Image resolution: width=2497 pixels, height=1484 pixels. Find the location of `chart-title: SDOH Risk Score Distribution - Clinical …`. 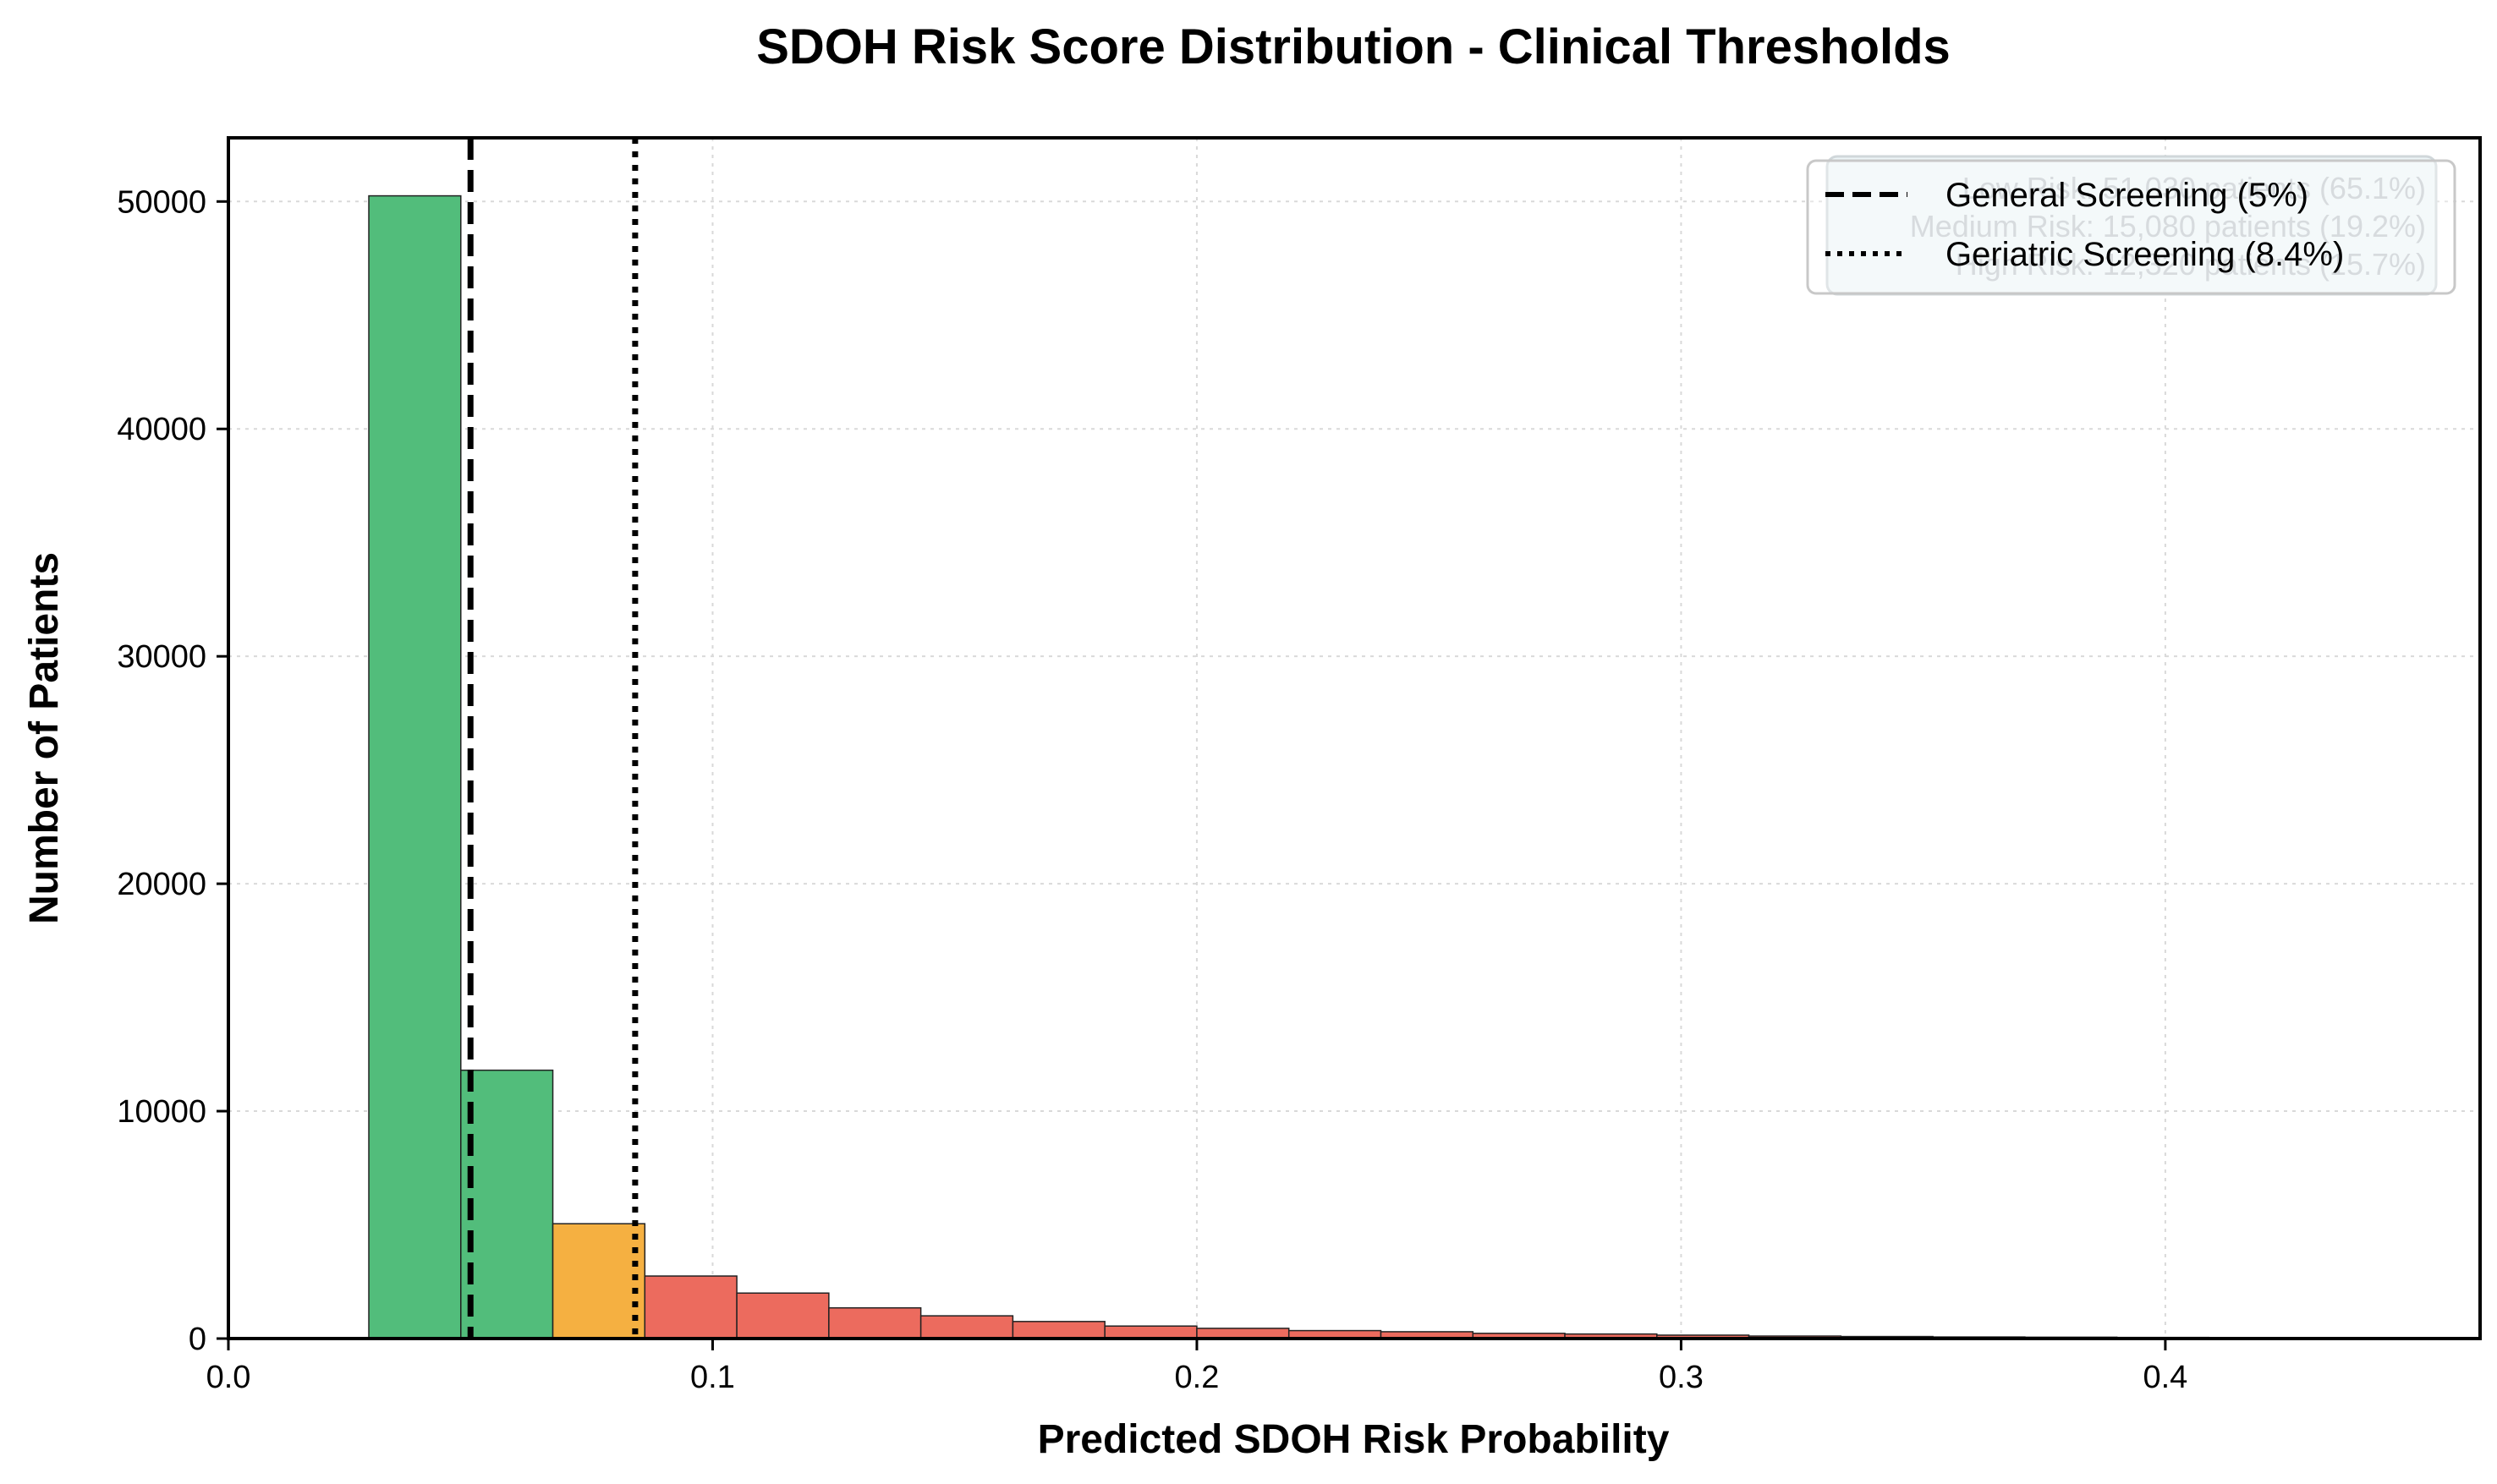

chart-title: SDOH Risk Score Distribution - Clinical … is located at coordinates (1353, 46).